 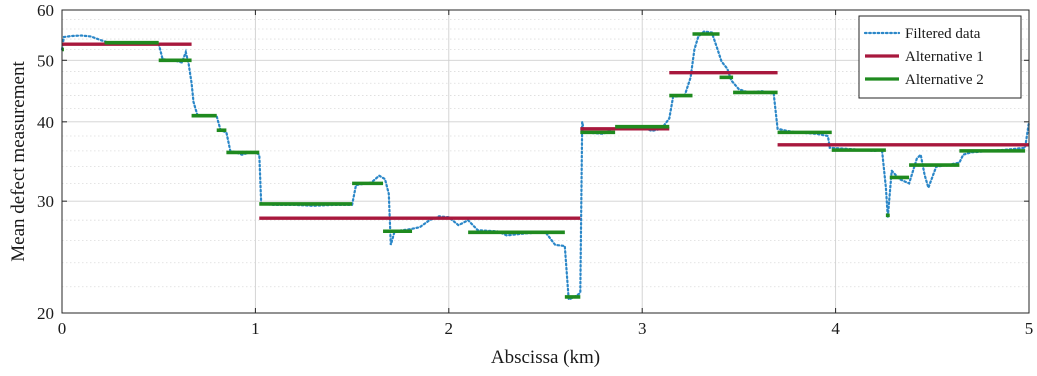 I want to click on x-tick-label: 2, so click(x=449, y=328).